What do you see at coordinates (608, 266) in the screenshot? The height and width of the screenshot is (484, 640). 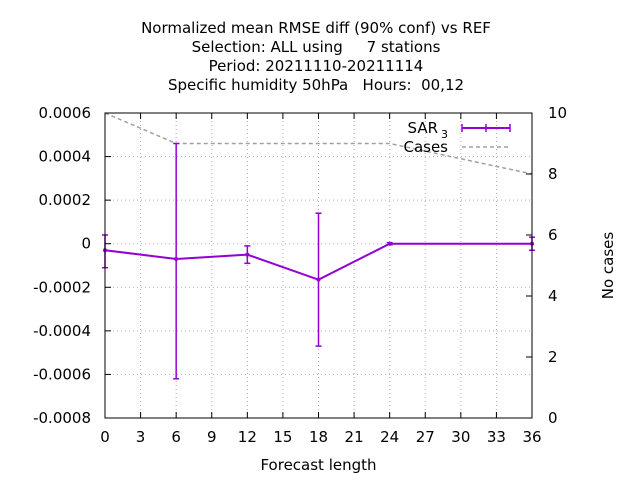 I see `y2-axis-label: No cases` at bounding box center [608, 266].